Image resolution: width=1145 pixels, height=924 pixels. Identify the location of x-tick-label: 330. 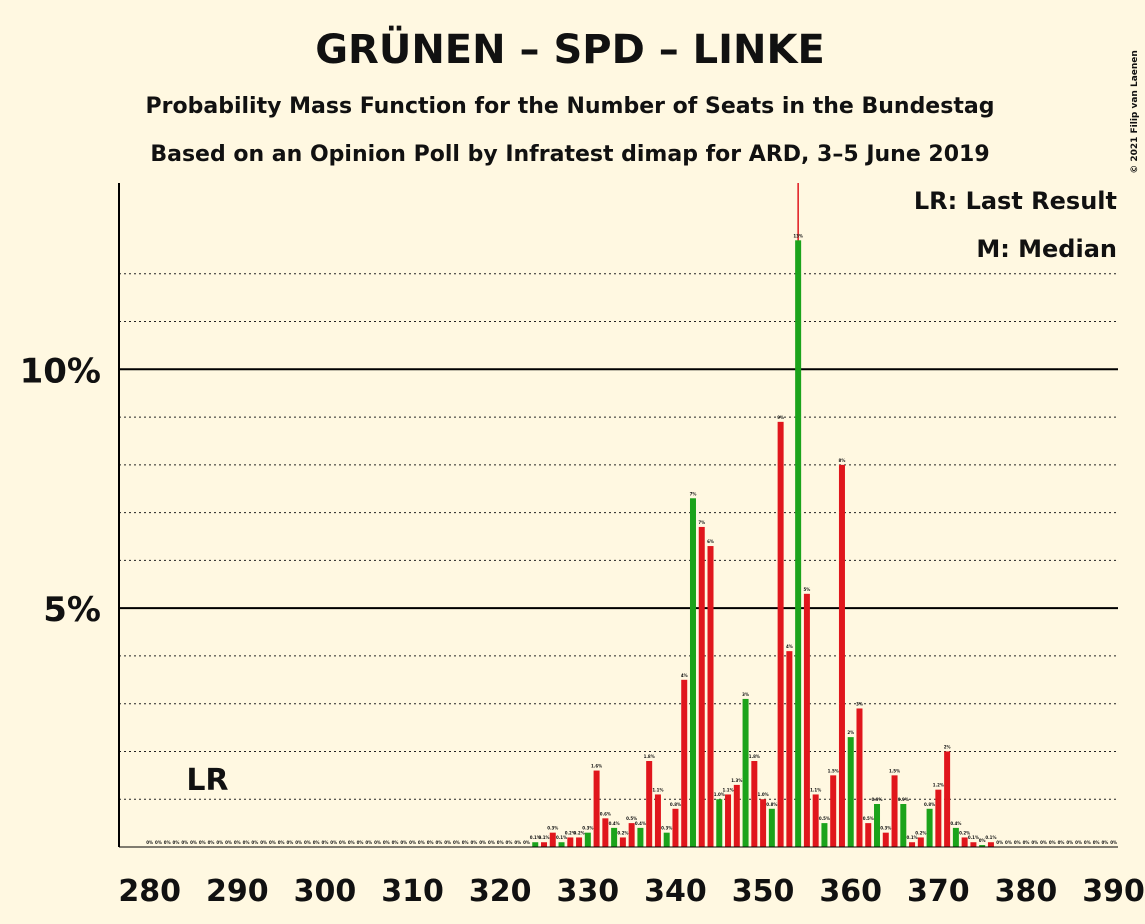
(588, 891).